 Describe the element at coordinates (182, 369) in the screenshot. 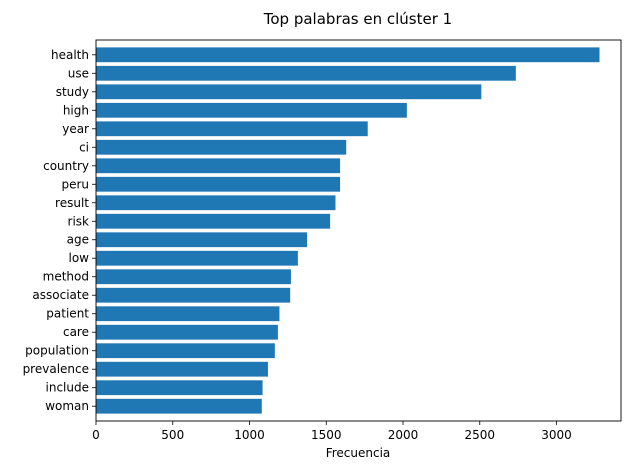

I see `bar-prevalence` at that location.